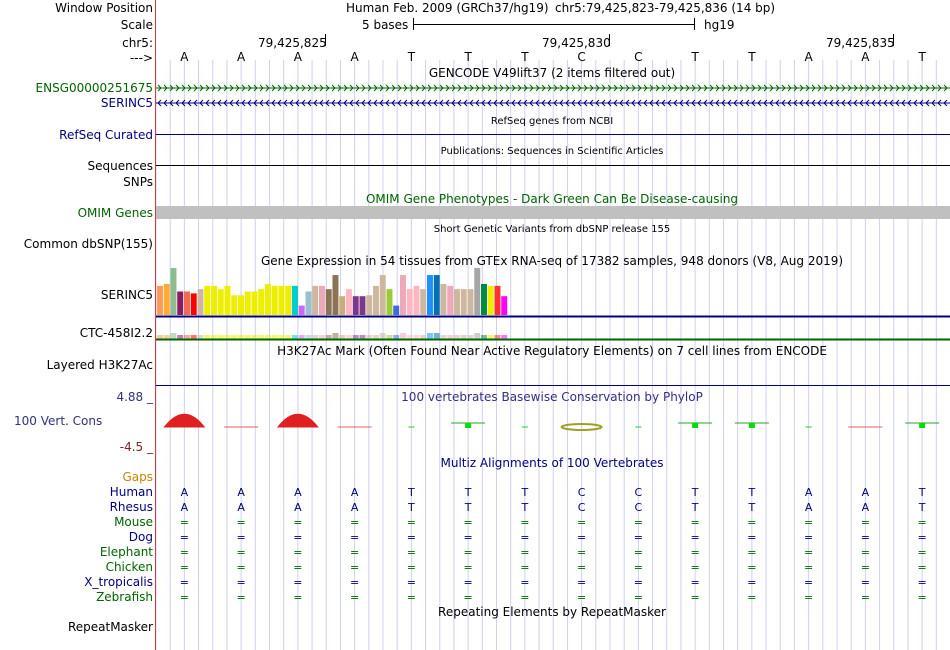 The width and height of the screenshot is (950, 650). I want to click on species-label: Human, so click(131, 492).